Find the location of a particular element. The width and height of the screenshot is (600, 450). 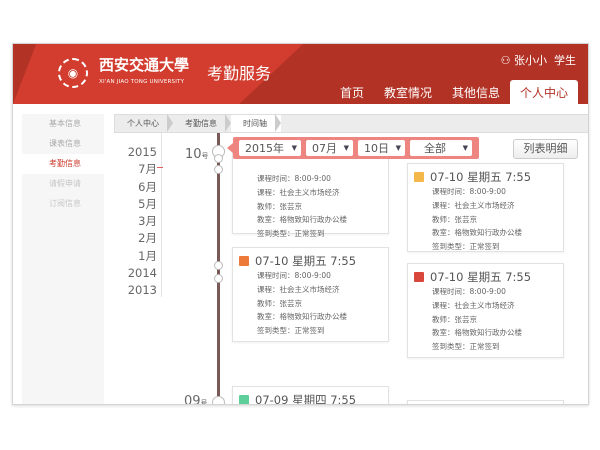

year-item: 2014 is located at coordinates (142, 273).